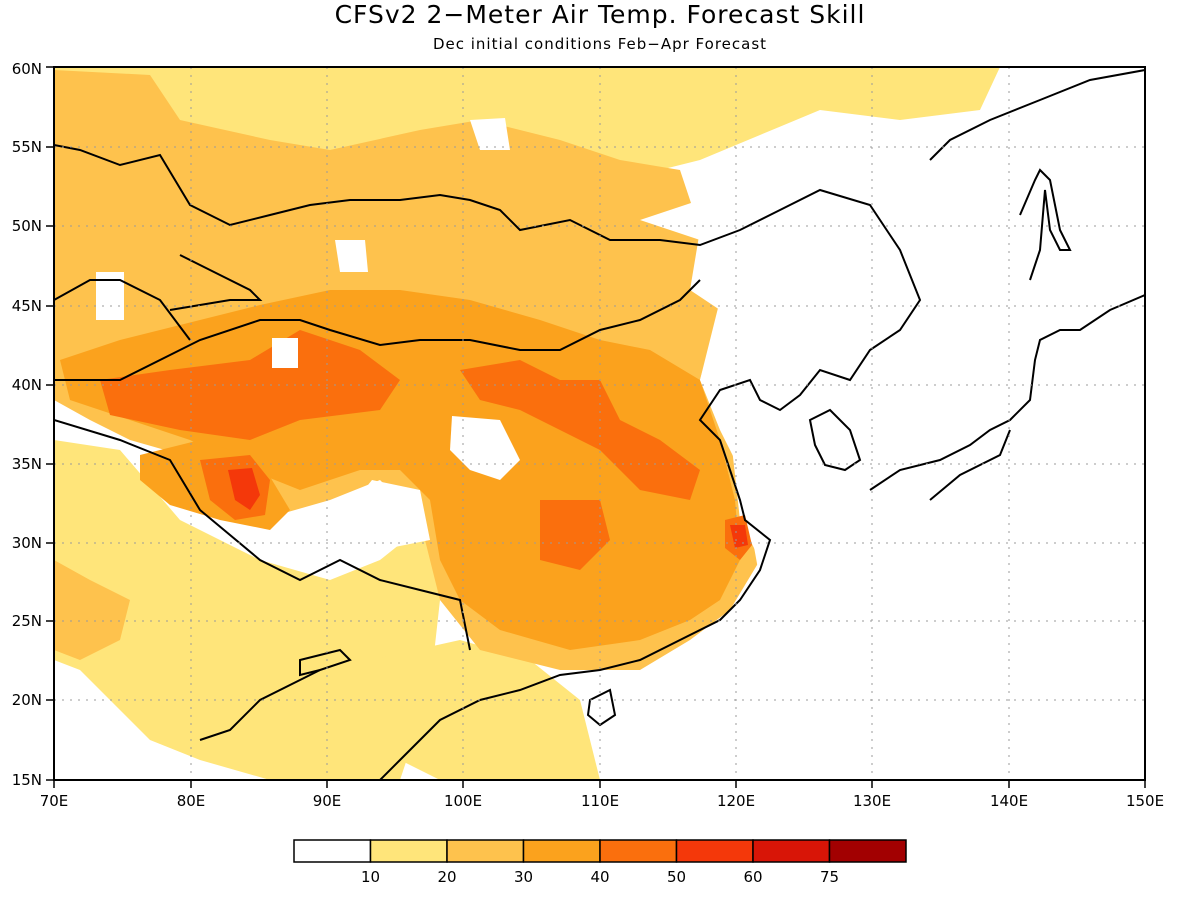 The height and width of the screenshot is (900, 1200). I want to click on skill-region-loess, so click(580, 430).